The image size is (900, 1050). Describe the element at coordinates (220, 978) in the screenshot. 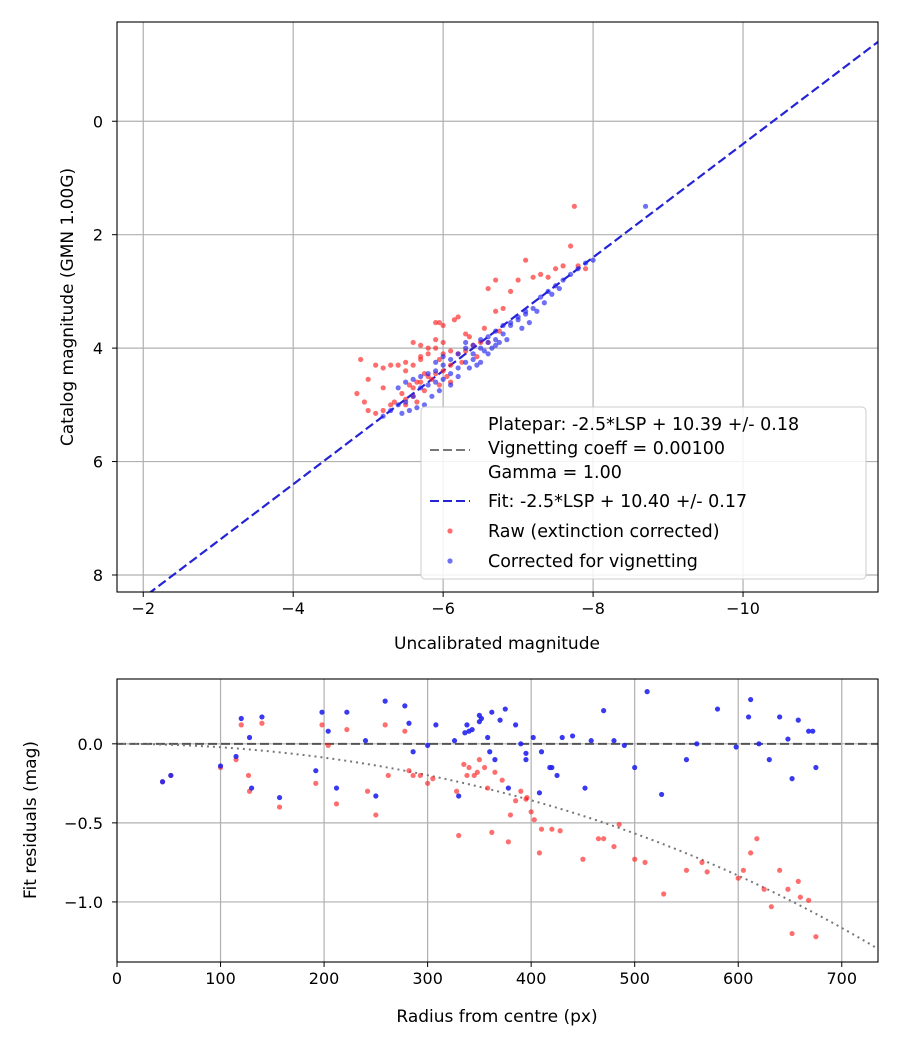

I see `bottom-x-tick-label: 100` at that location.